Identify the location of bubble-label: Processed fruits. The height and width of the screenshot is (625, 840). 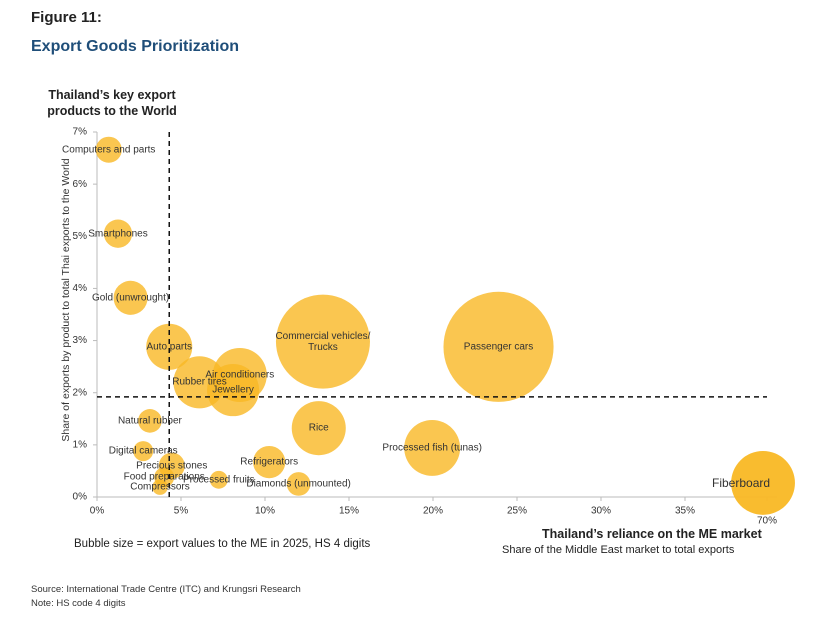
(218, 480).